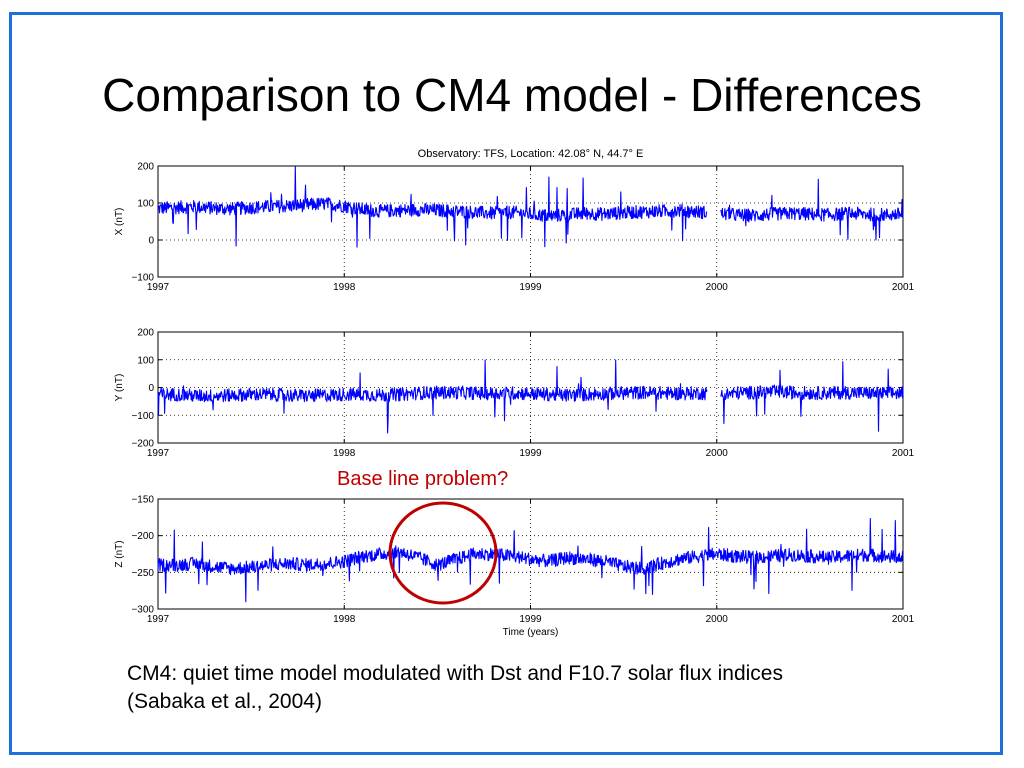 The height and width of the screenshot is (768, 1024). What do you see at coordinates (119, 388) in the screenshot?
I see `y-axis-label: Y (nT)` at bounding box center [119, 388].